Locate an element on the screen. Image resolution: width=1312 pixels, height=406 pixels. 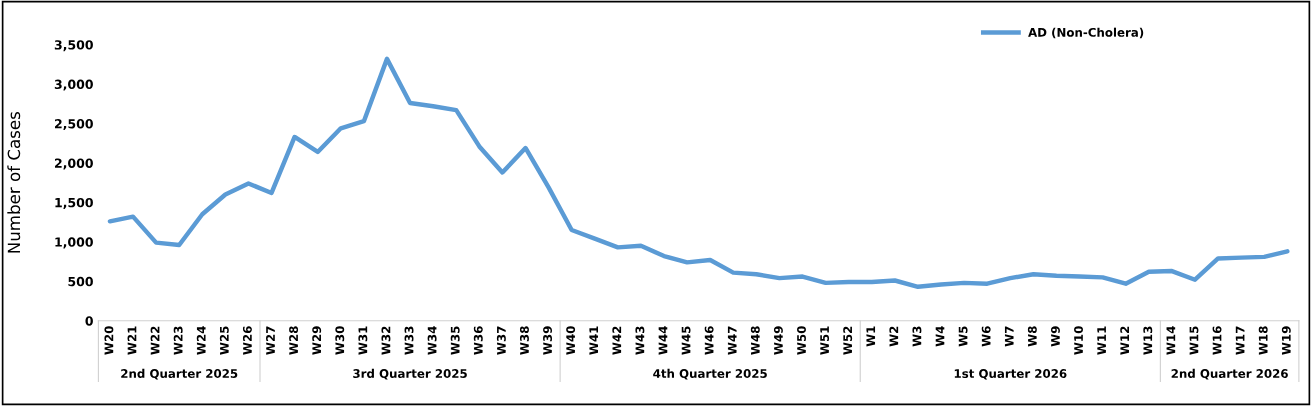
text: 2nd Quarter 2025 is located at coordinates (179, 374).